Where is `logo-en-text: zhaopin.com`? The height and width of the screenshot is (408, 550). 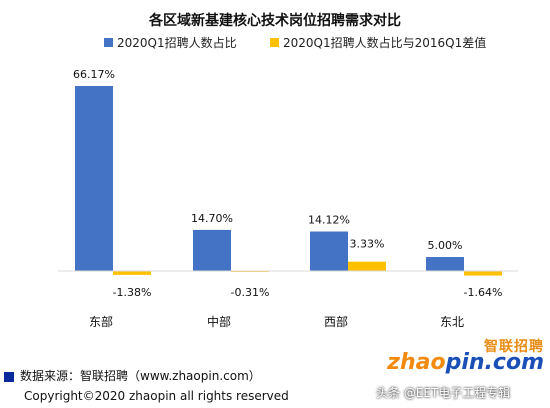 logo-en-text: zhaopin.com is located at coordinates (465, 362).